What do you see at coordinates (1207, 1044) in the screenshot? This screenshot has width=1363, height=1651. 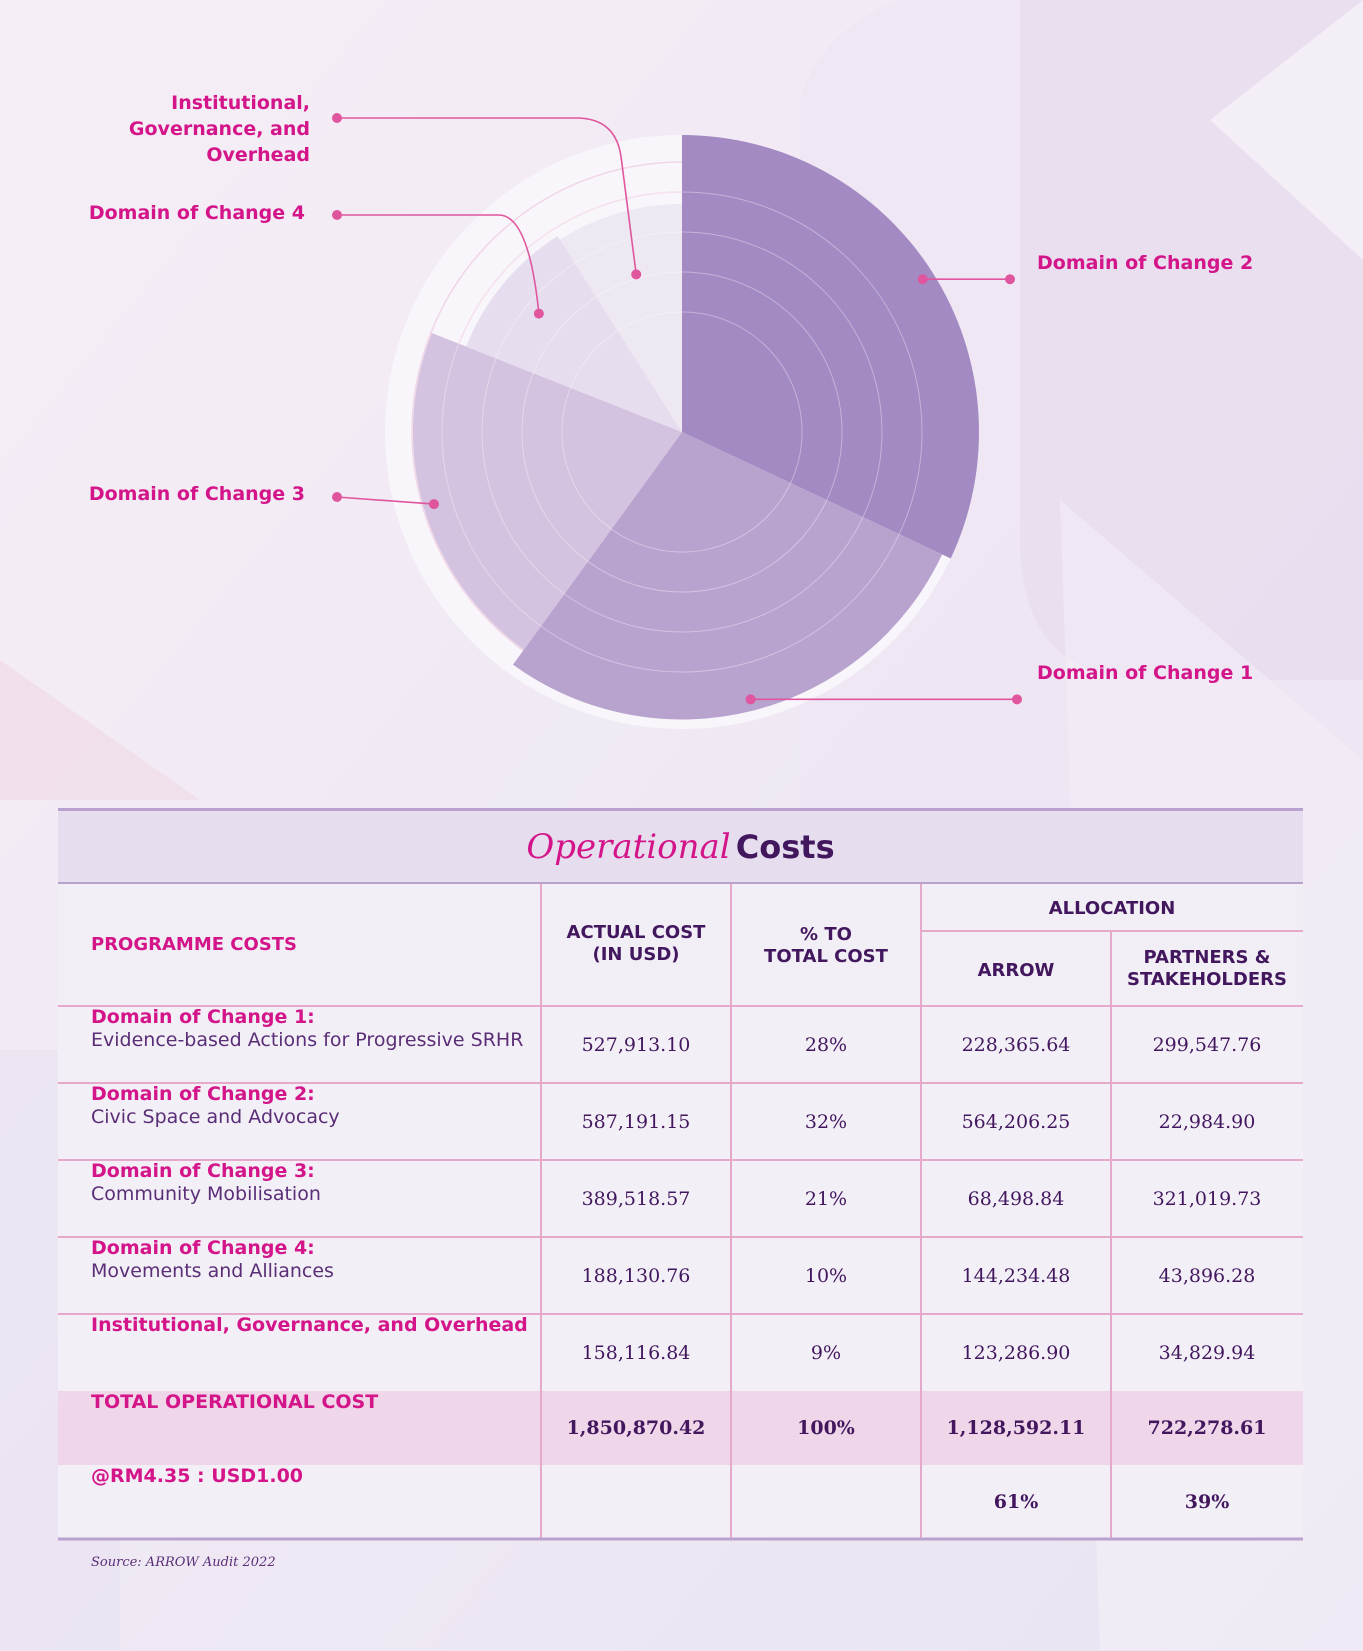 I see `cell-partners: 299,547.76` at bounding box center [1207, 1044].